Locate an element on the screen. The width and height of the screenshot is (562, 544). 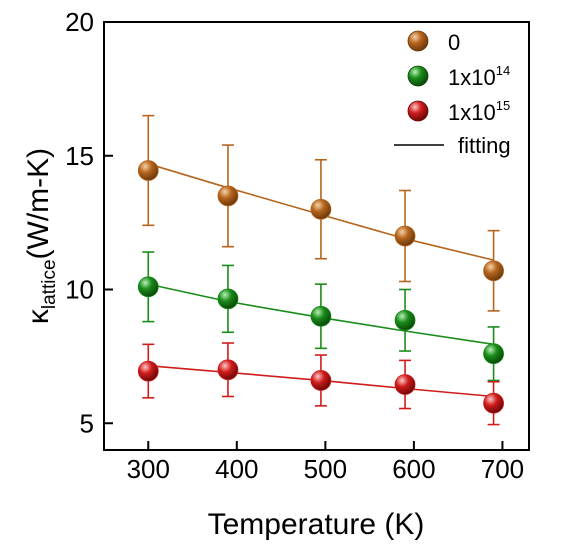
y-axis-label-symbol: κ is located at coordinates (38, 316).